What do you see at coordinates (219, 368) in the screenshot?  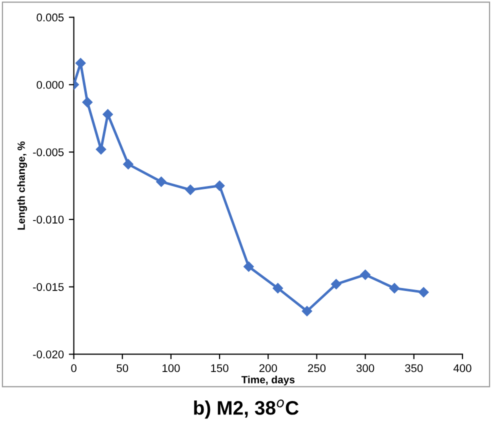 I see `x-tick-label: 150` at bounding box center [219, 368].